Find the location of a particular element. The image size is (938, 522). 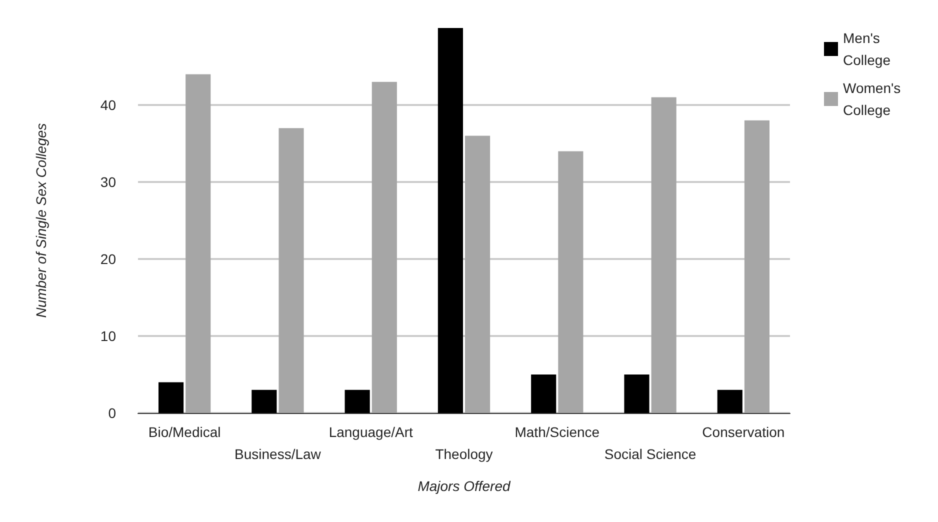

y-axis-title: Number of Single Sex Colleges is located at coordinates (41, 220).